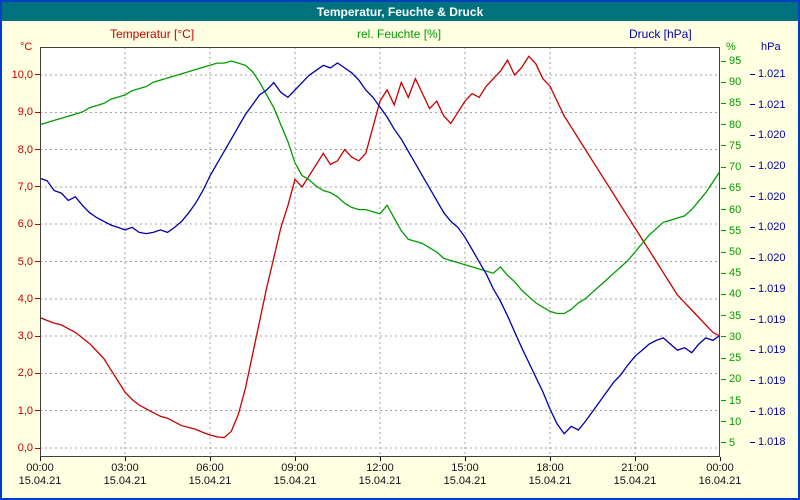  Describe the element at coordinates (720, 468) in the screenshot. I see `time-tick-label: 00:00` at that location.